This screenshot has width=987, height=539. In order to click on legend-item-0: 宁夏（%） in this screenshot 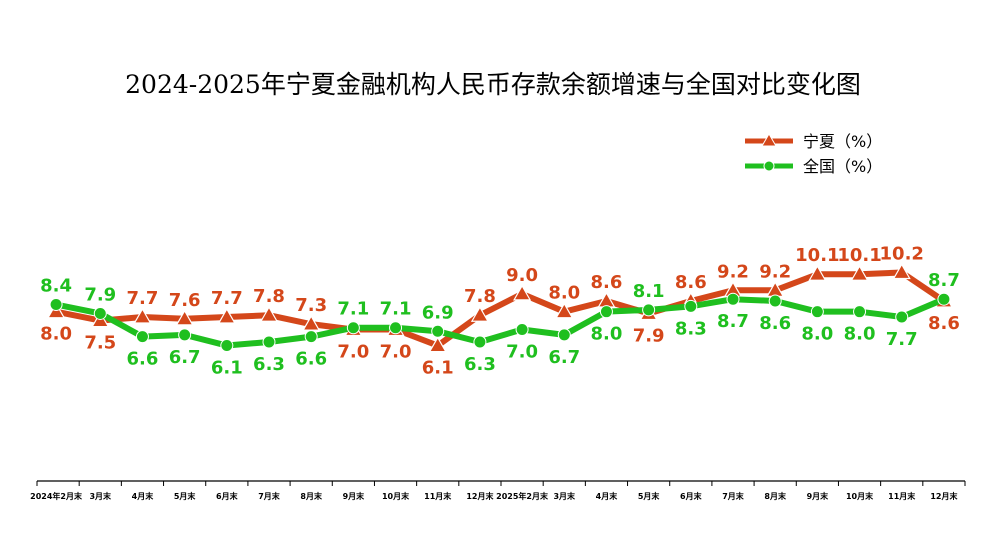, I will do `click(813, 141)`.